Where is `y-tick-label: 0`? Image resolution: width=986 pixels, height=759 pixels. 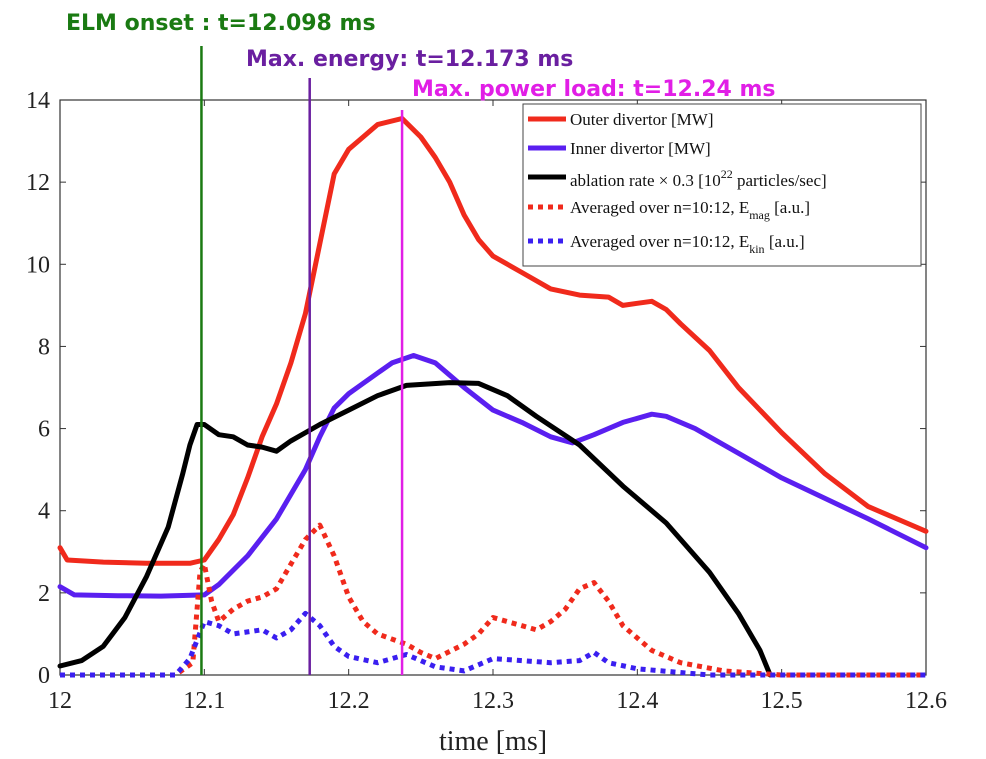 y-tick-label: 0 is located at coordinates (44, 676).